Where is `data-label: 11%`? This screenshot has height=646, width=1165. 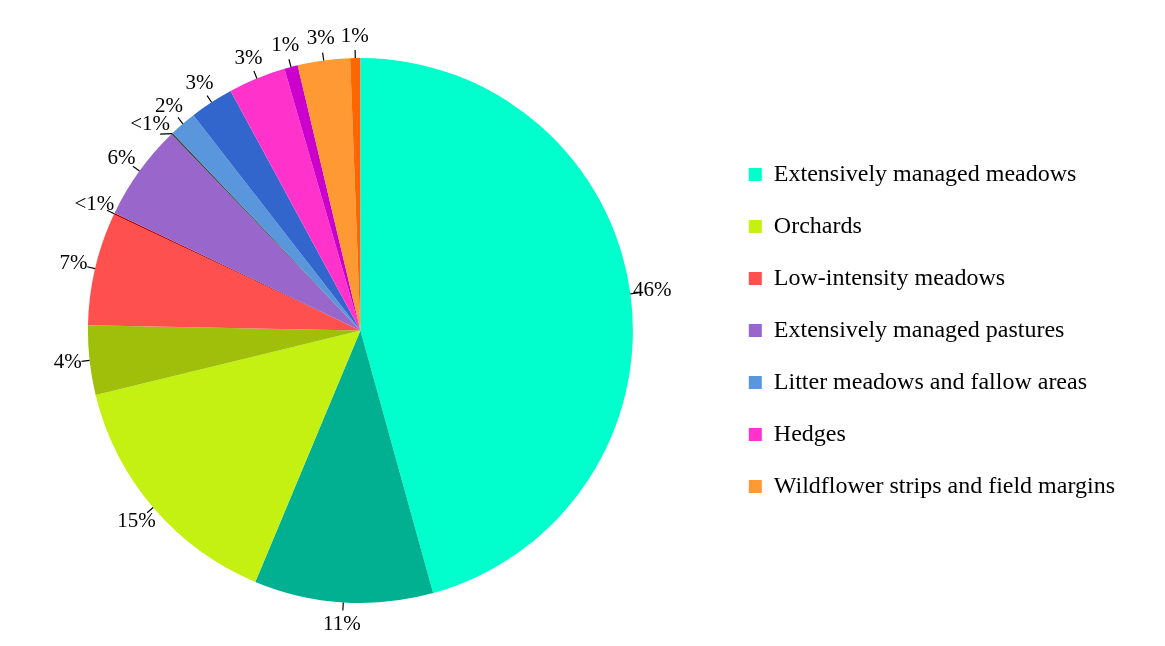 data-label: 11% is located at coordinates (342, 622).